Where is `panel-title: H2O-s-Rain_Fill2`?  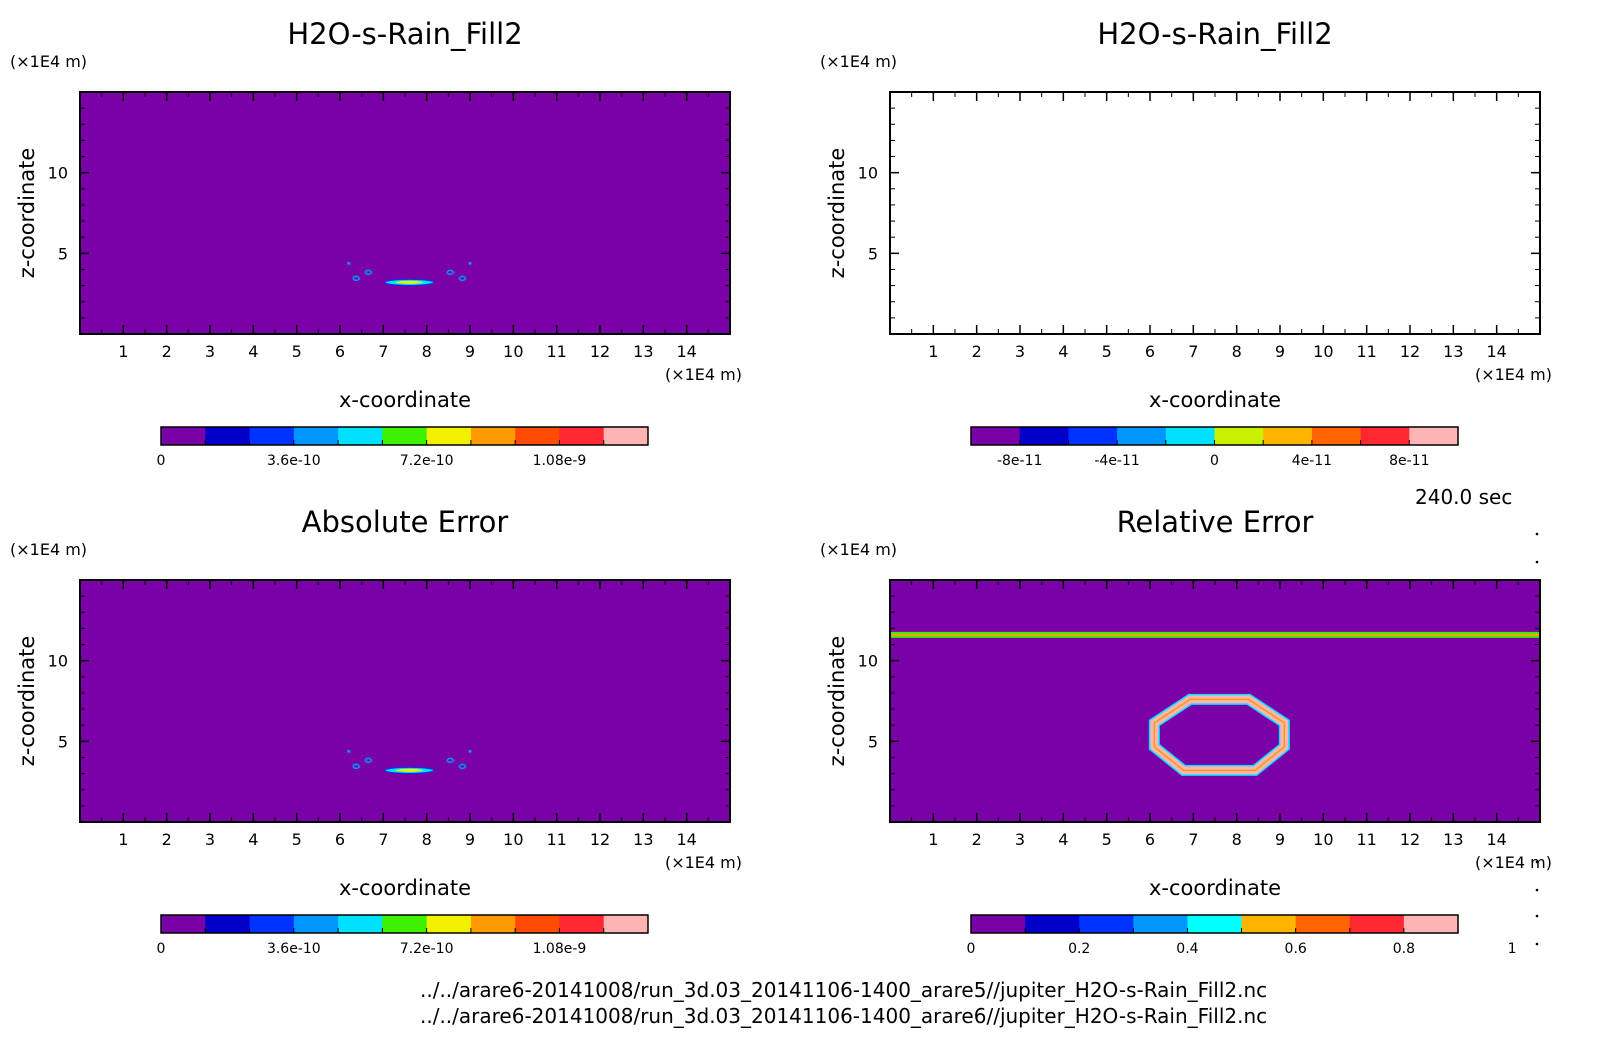
panel-title: H2O-s-Rain_Fill2 is located at coordinates (404, 34).